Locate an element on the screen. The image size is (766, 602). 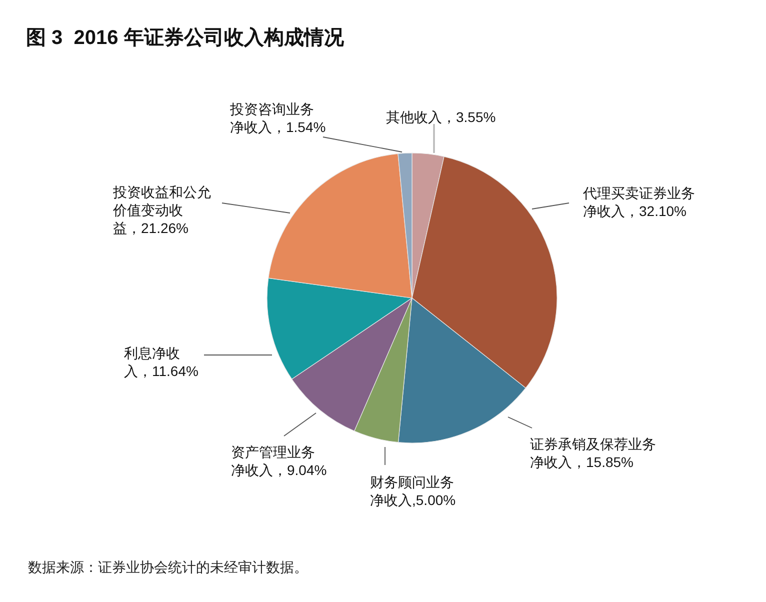
slice-label: 其他收入，3.55% is located at coordinates (441, 117).